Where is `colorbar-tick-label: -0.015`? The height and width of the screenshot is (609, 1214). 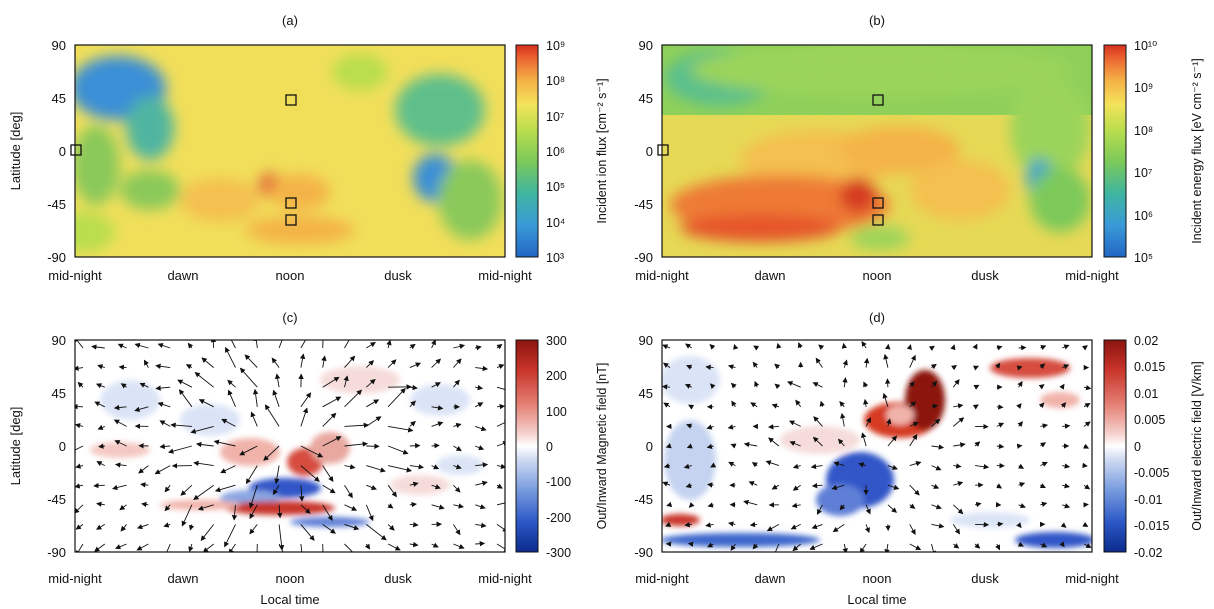
colorbar-tick-label: -0.015 is located at coordinates (1151, 526).